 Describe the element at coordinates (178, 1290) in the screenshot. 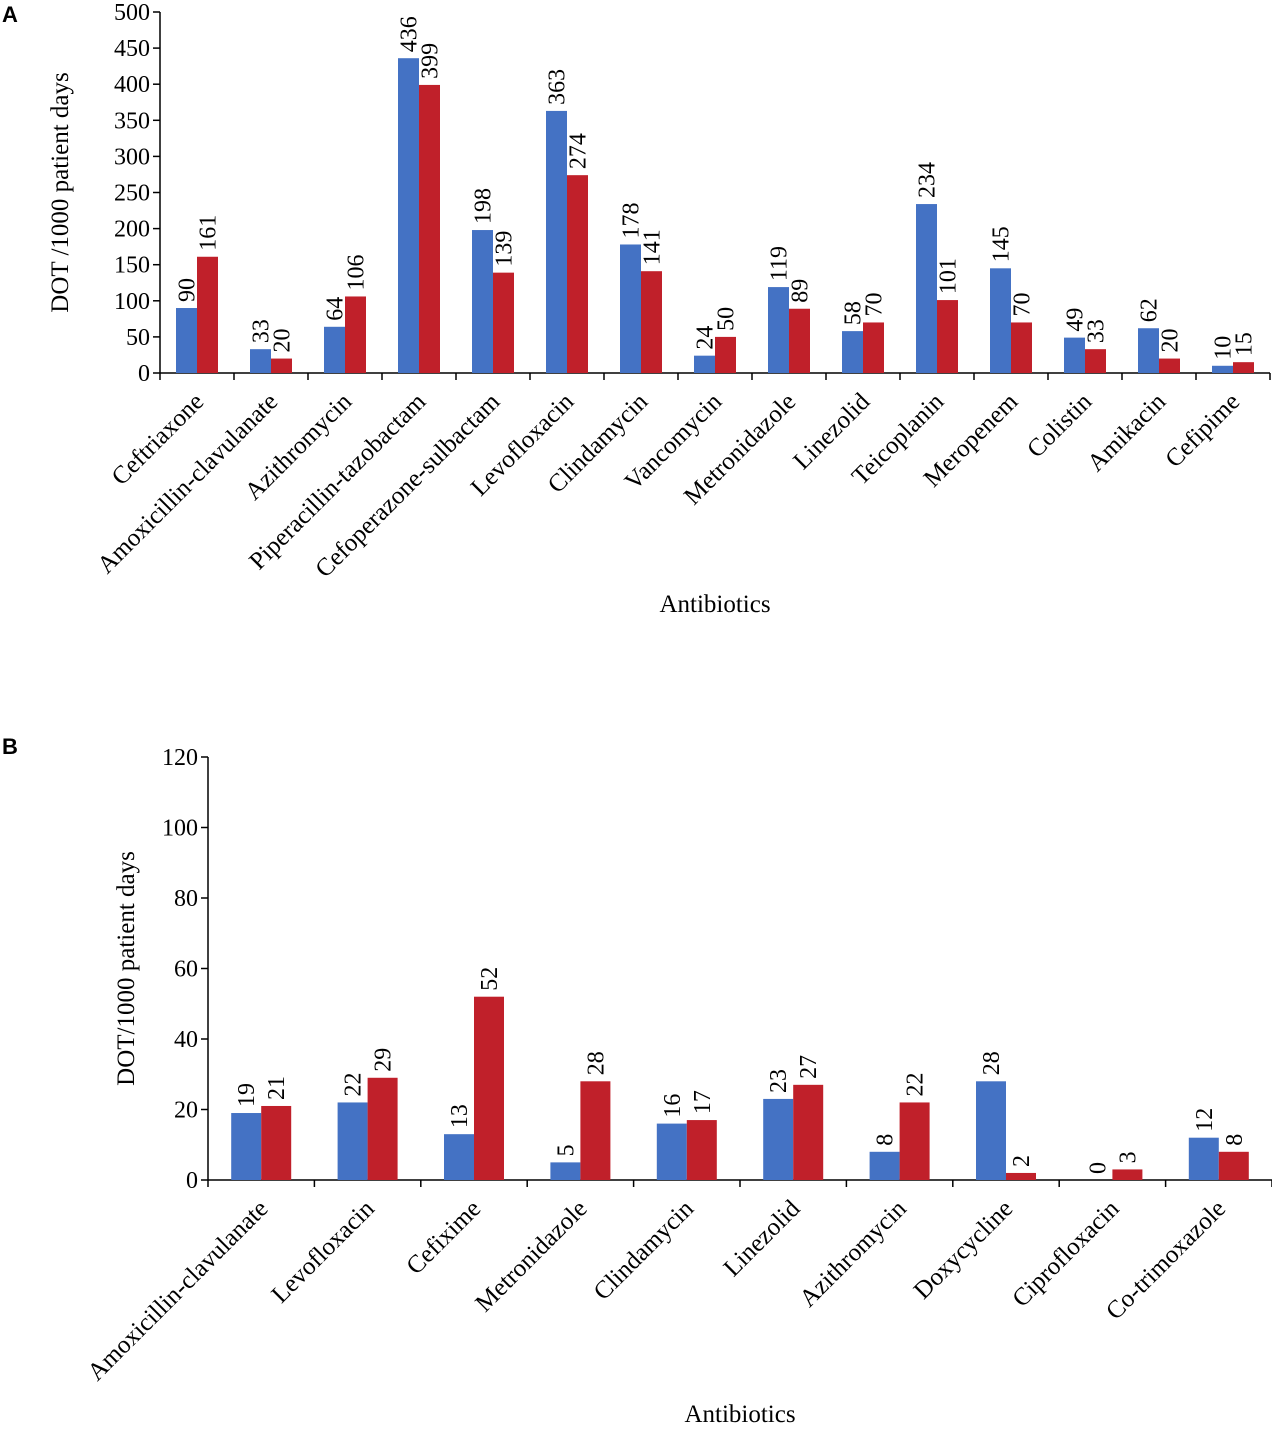

I see `panel-b-category-label: Amoxicillin-clavulanate` at that location.